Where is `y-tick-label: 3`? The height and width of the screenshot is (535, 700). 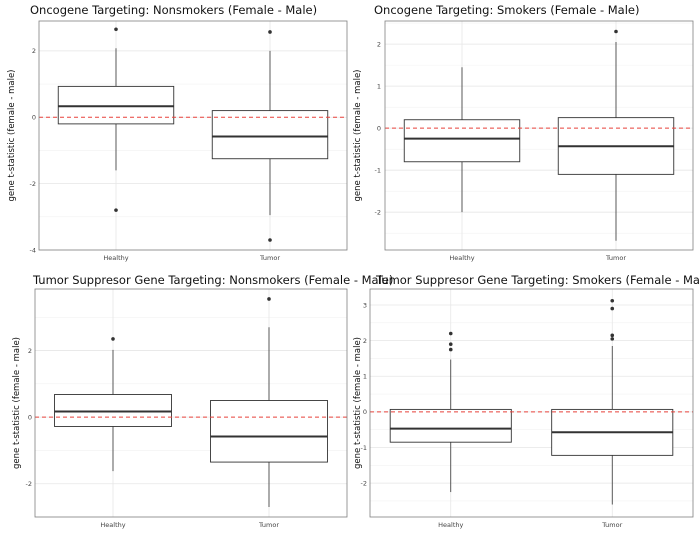 y-tick-label: 3 is located at coordinates (365, 305).